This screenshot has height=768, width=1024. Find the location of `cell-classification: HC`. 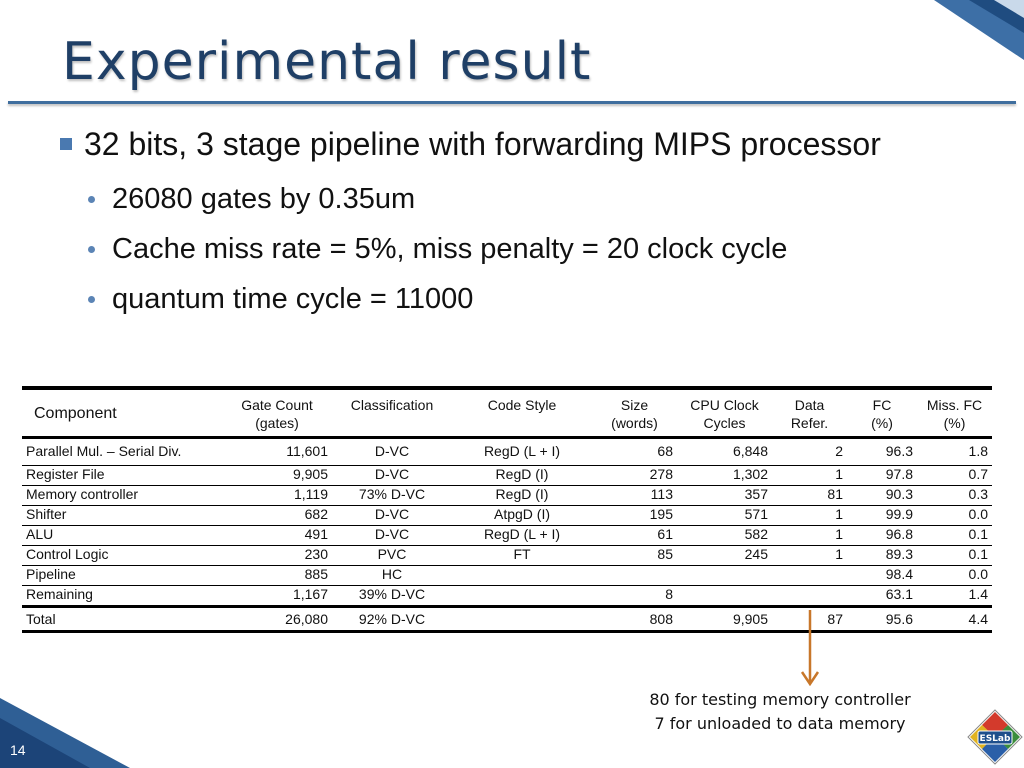

cell-classification: HC is located at coordinates (392, 575).